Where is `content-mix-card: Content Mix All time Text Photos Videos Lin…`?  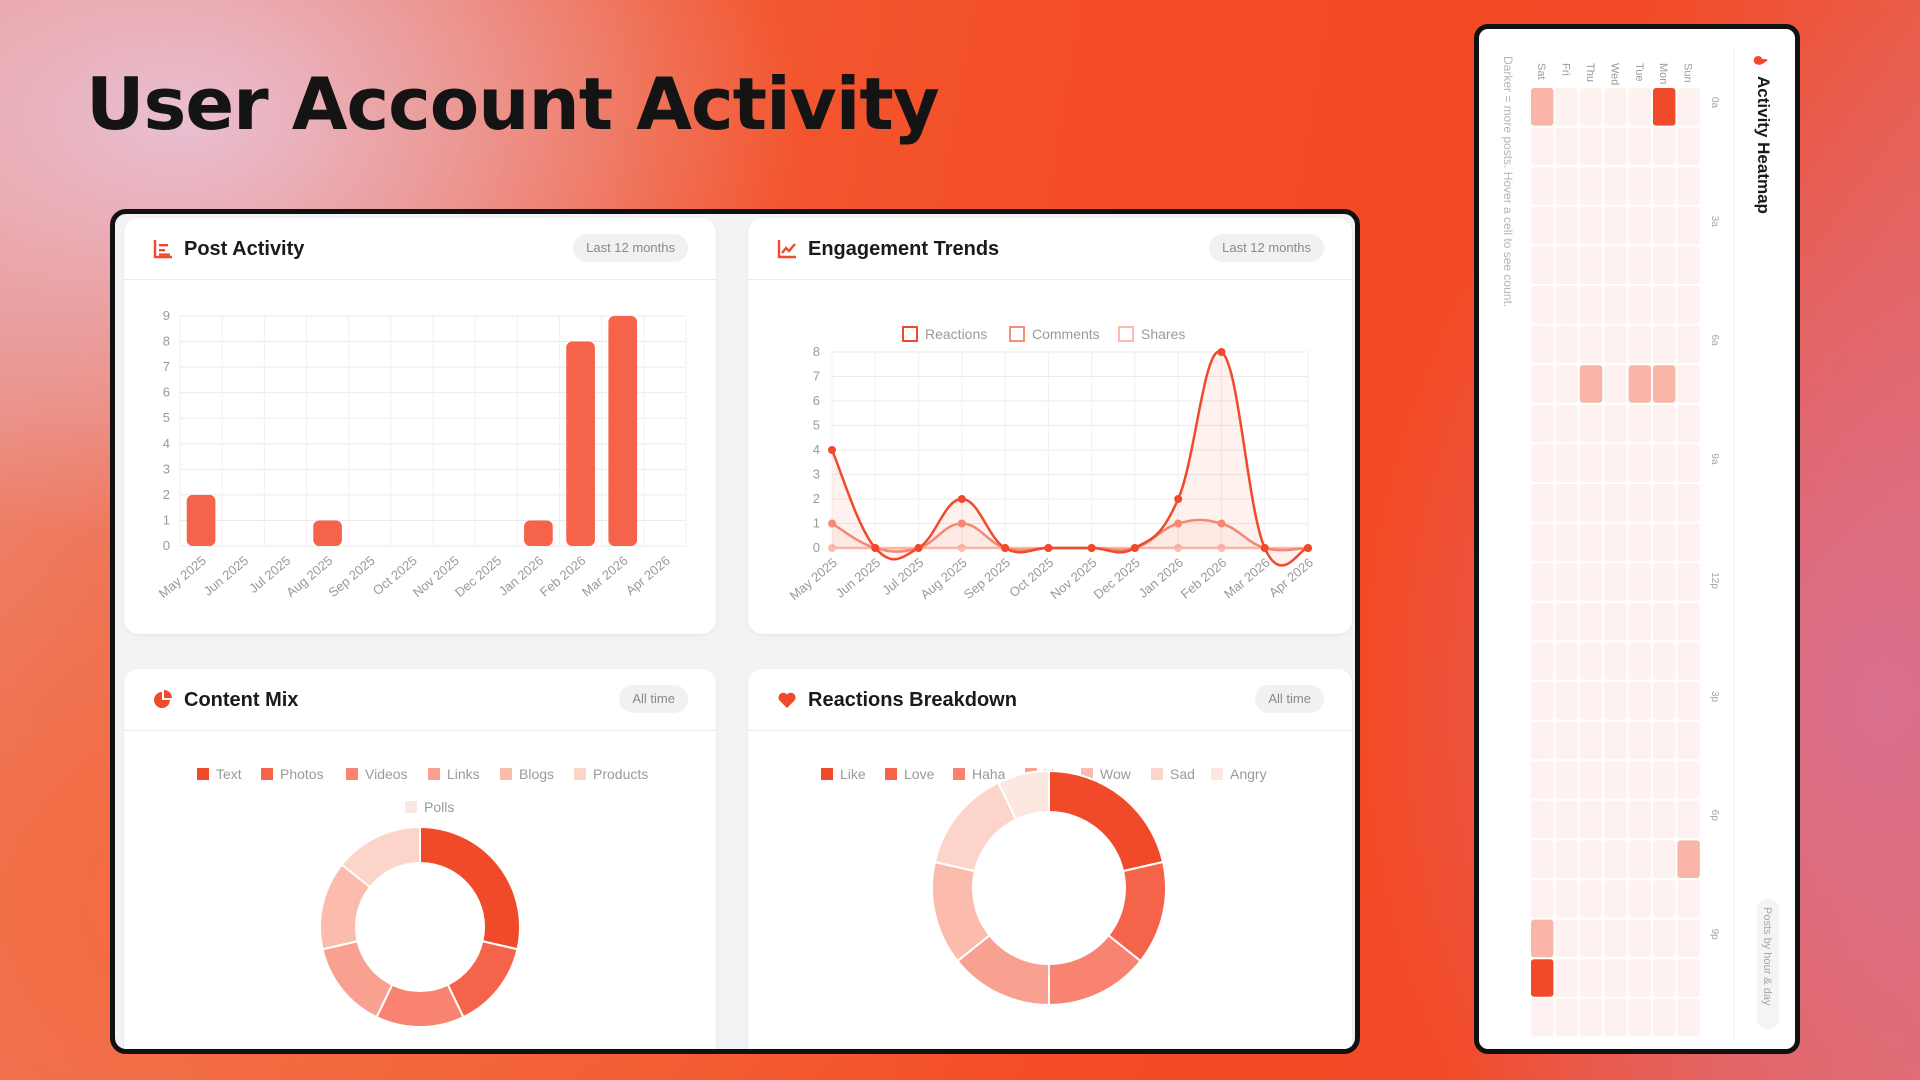
content-mix-card: Content Mix All time Text Photos Videos Lin… is located at coordinates (420, 859).